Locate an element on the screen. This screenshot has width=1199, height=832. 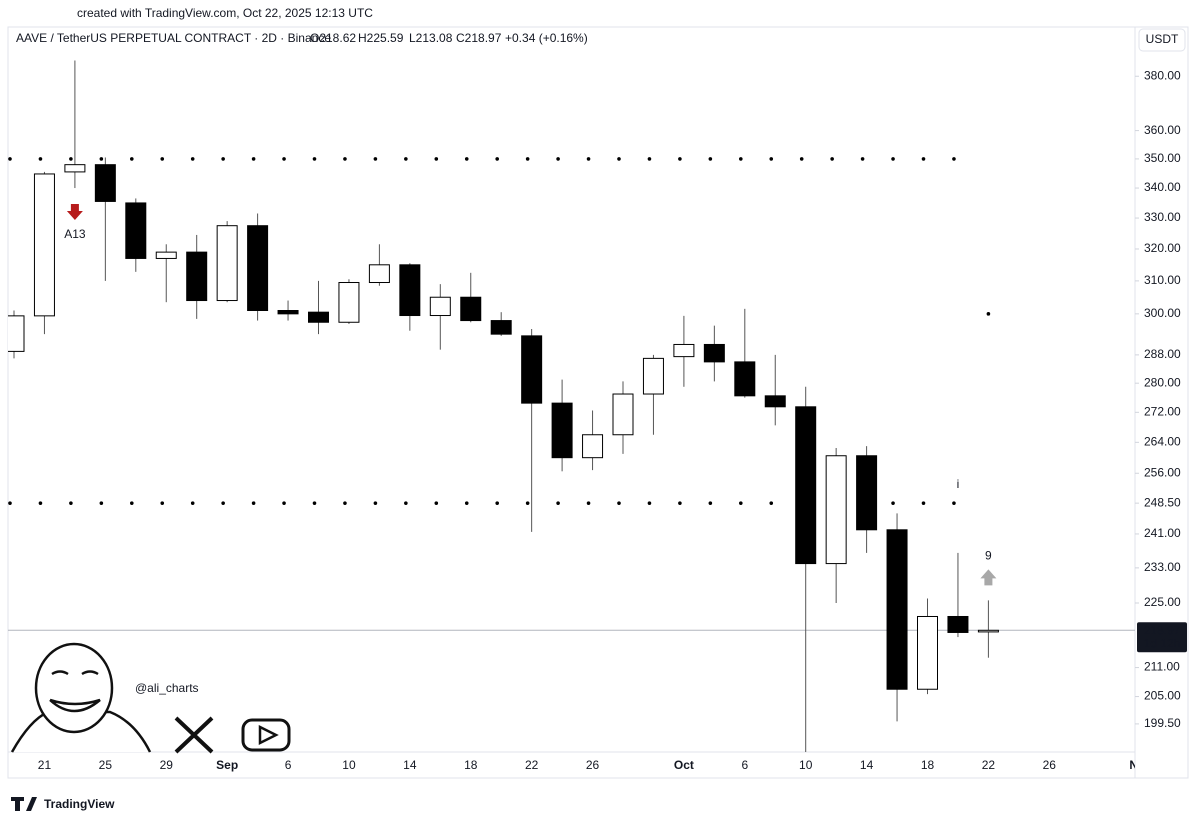
x-icon is located at coordinates (194, 735).